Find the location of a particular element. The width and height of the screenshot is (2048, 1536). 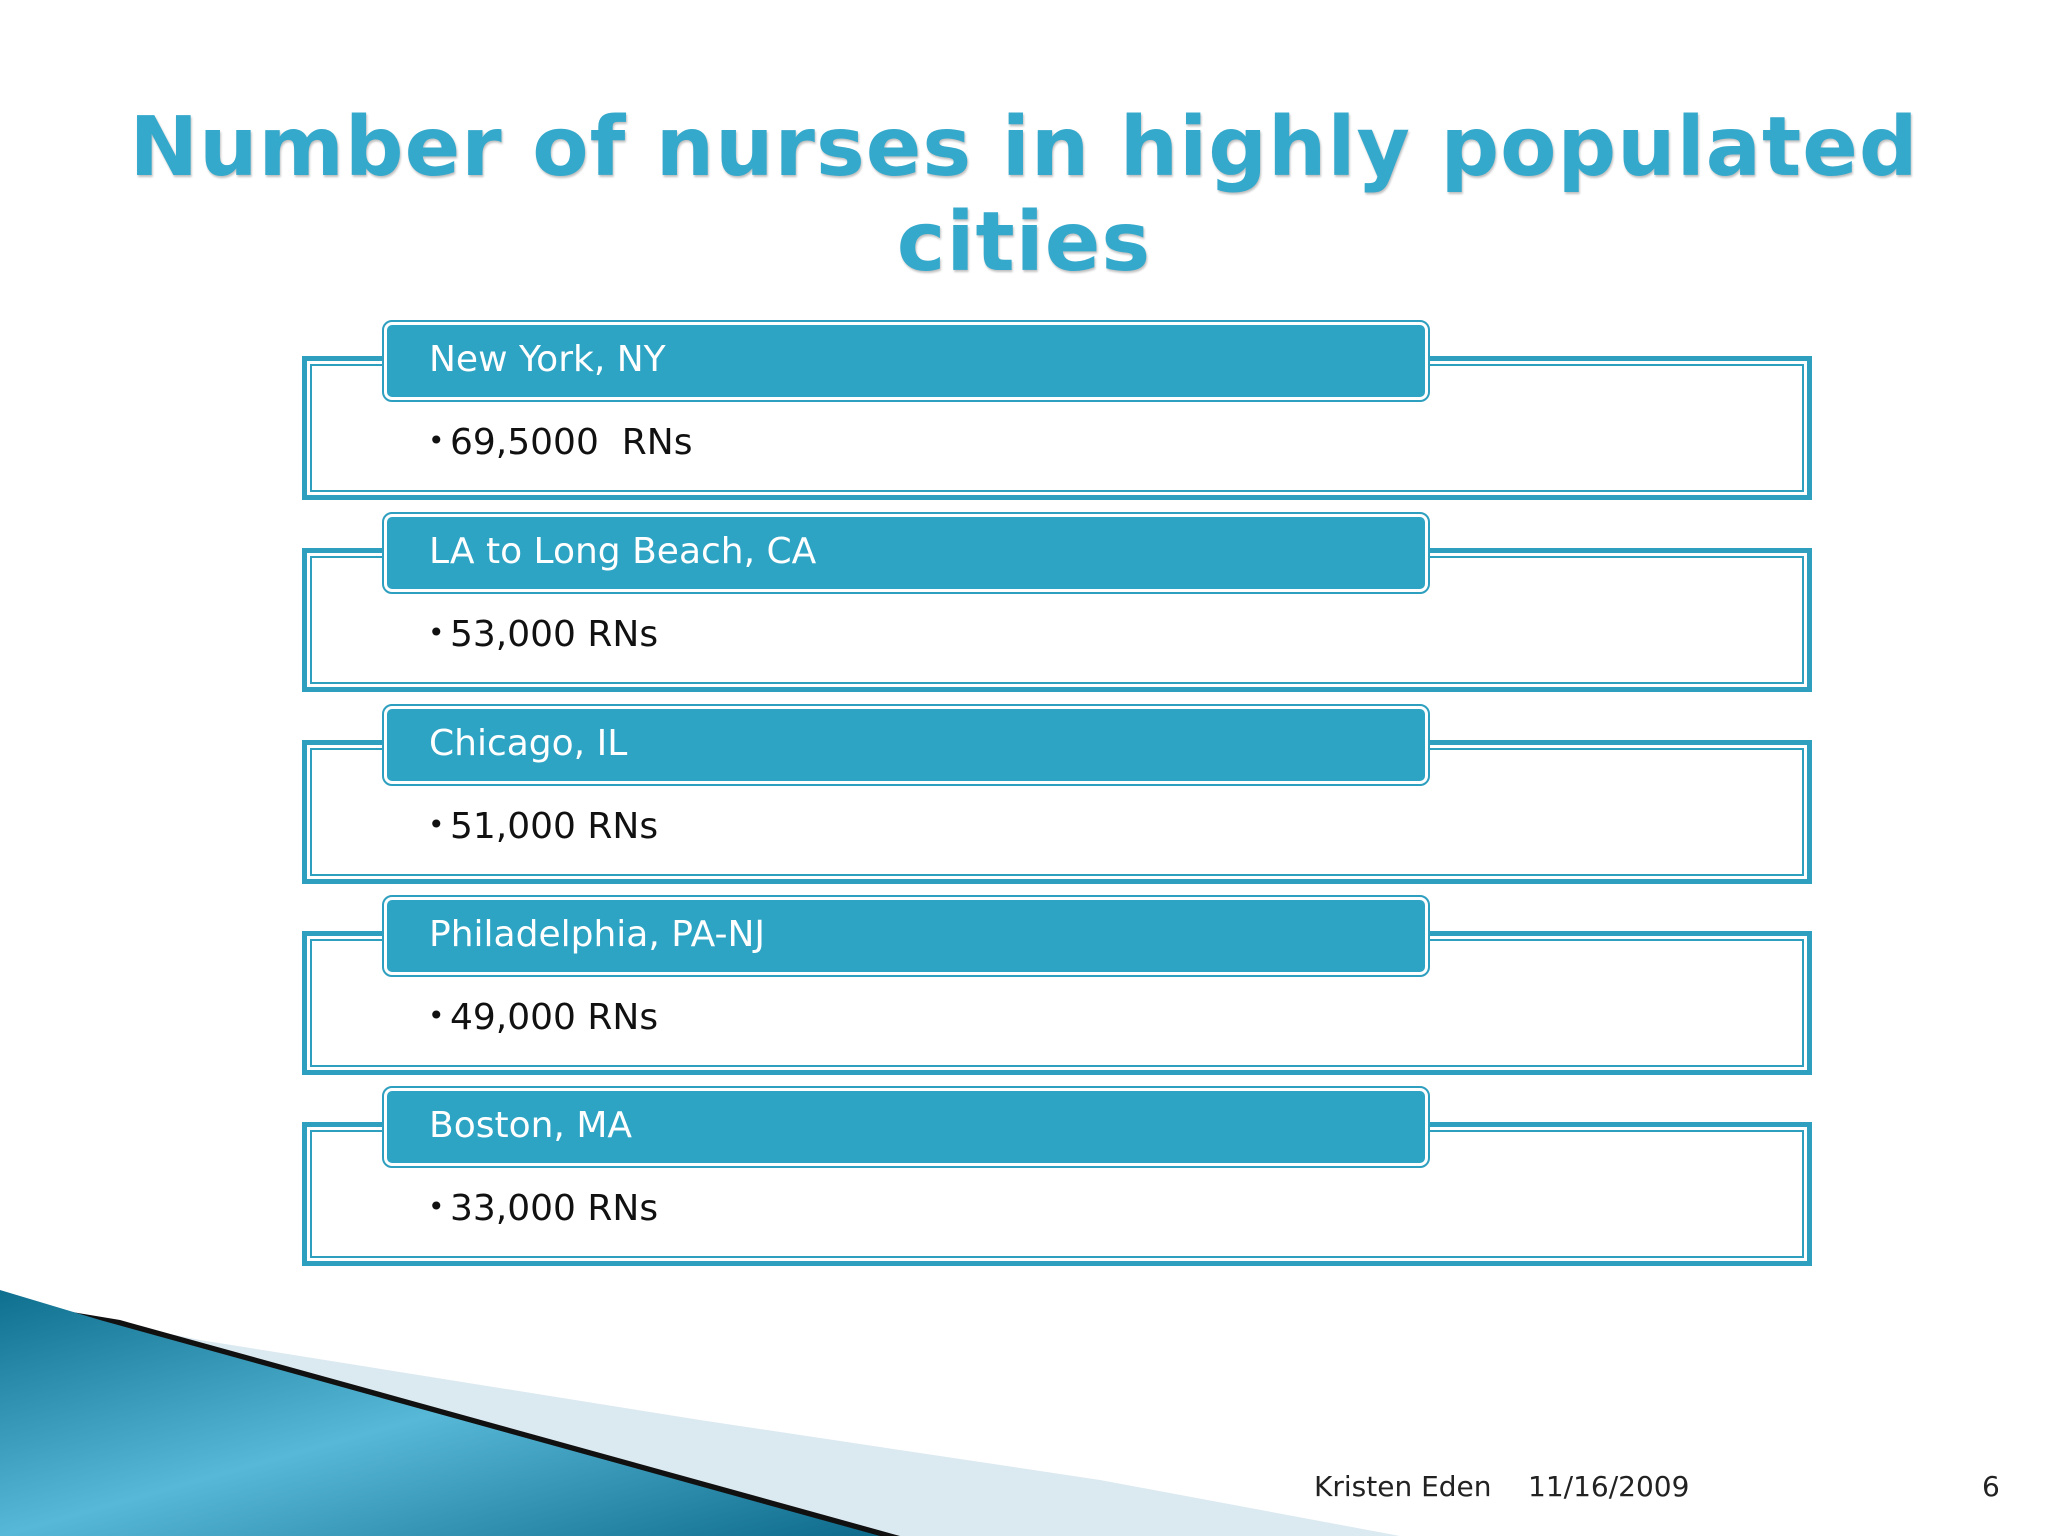

swoosh-blue-band is located at coordinates (440, 1413).